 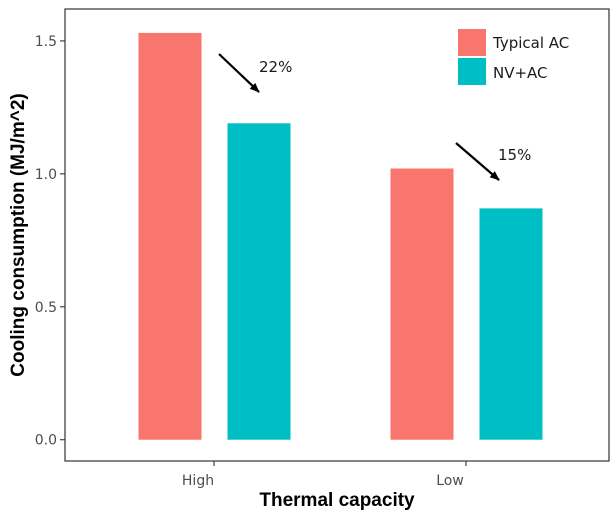 I want to click on y-tick-label: 0.0, so click(x=46, y=441).